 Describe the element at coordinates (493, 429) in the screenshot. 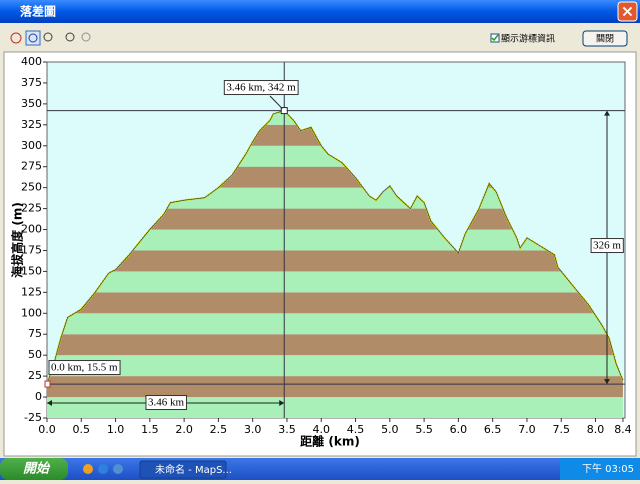

I see `x-tick-label: 6.5` at that location.